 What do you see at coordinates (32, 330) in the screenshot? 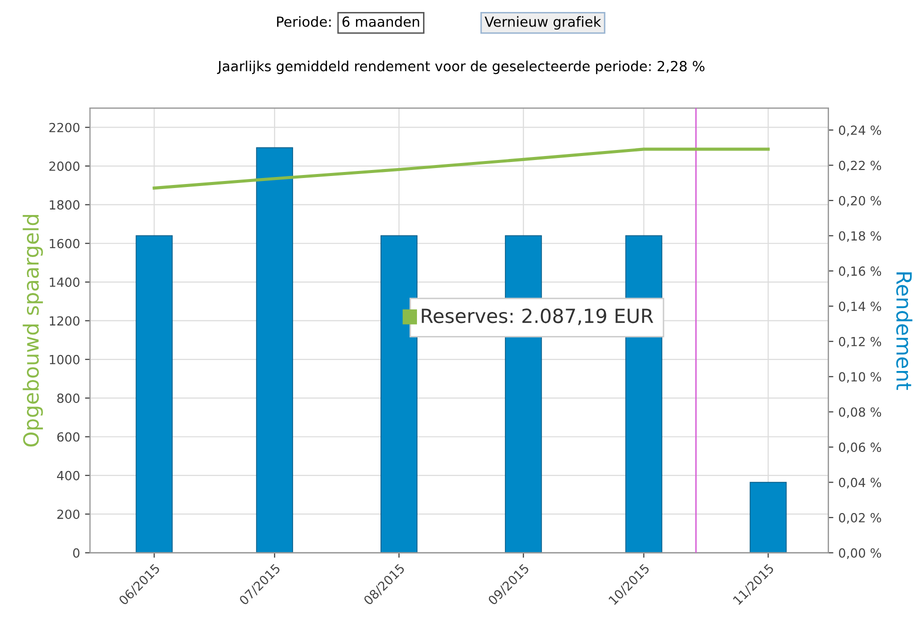
I see `y-axis-title: Opgebouwd spaargeld` at bounding box center [32, 330].